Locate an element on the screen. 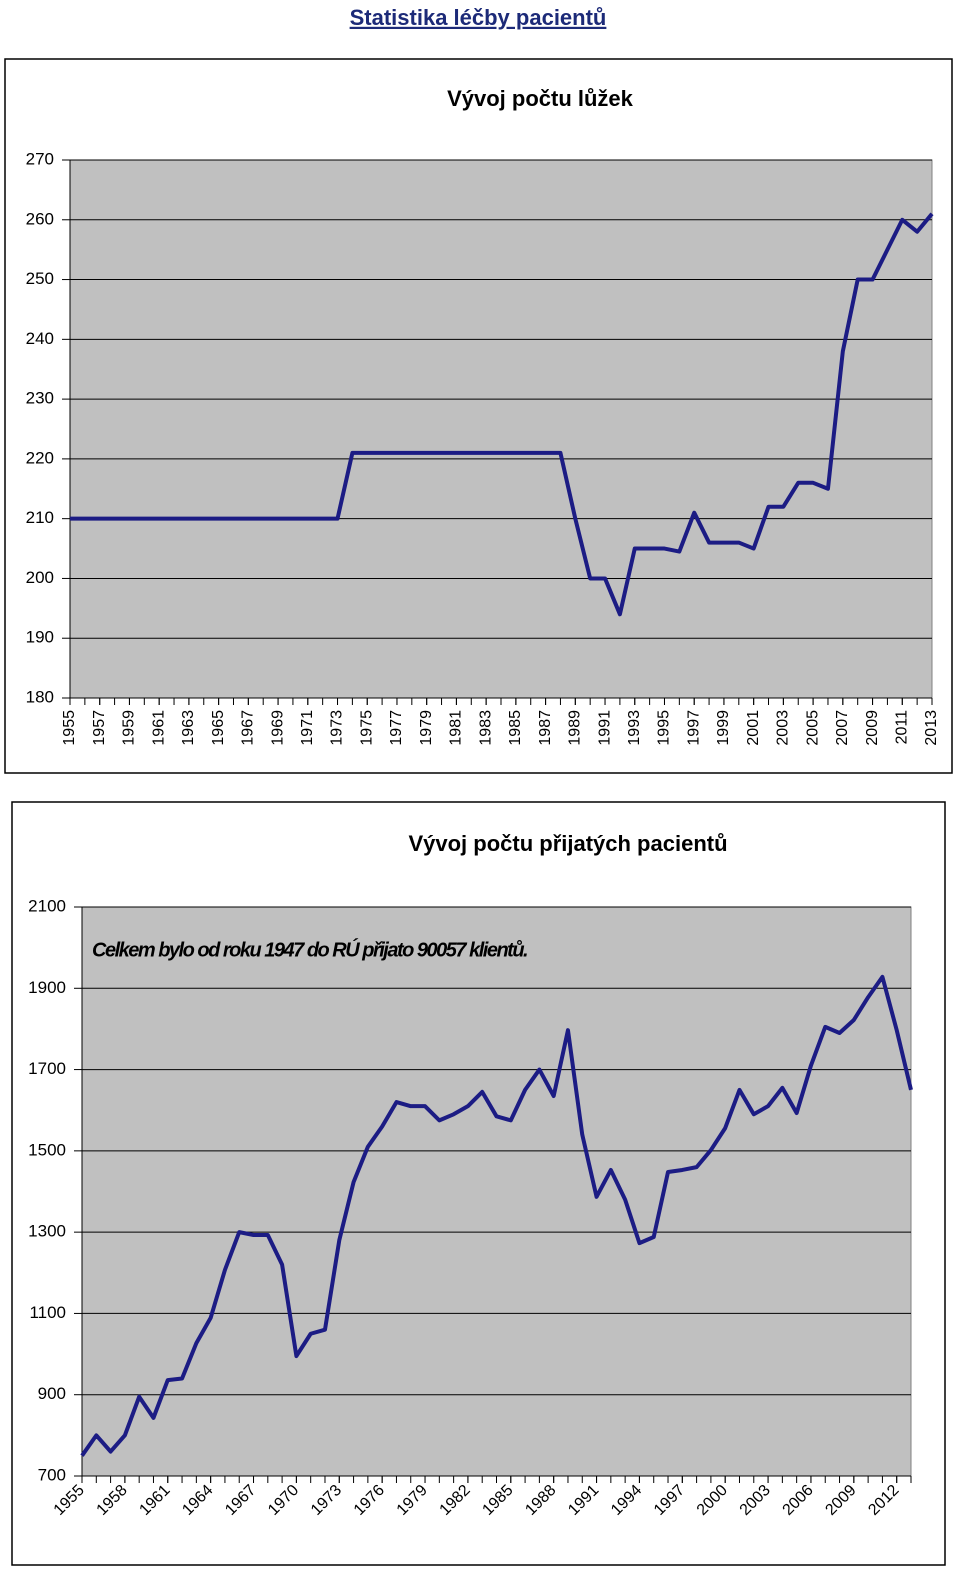 The image size is (960, 1575). x-tick-label: 1955 is located at coordinates (69, 728).